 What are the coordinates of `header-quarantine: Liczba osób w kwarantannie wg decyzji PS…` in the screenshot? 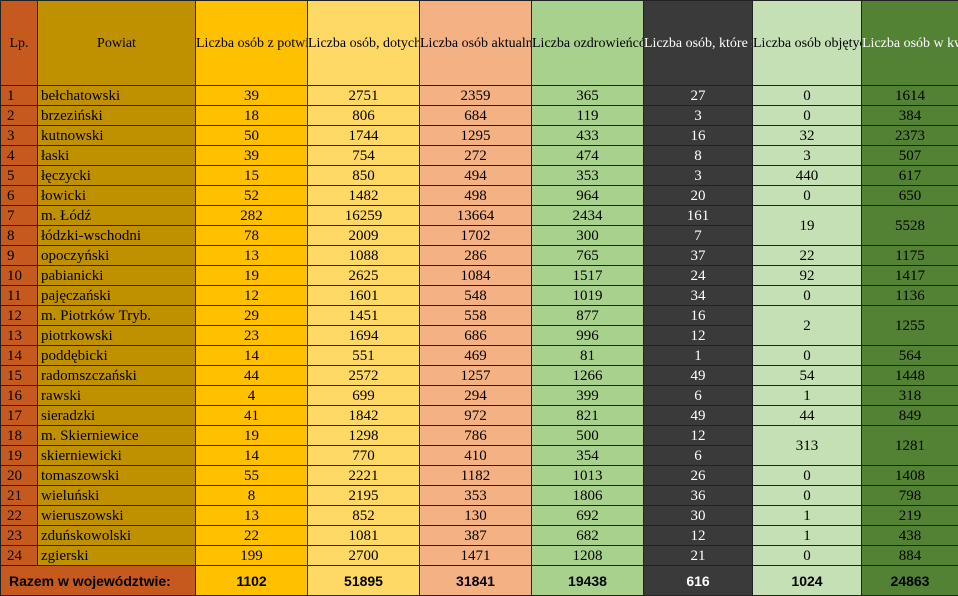 It's located at (910, 43).